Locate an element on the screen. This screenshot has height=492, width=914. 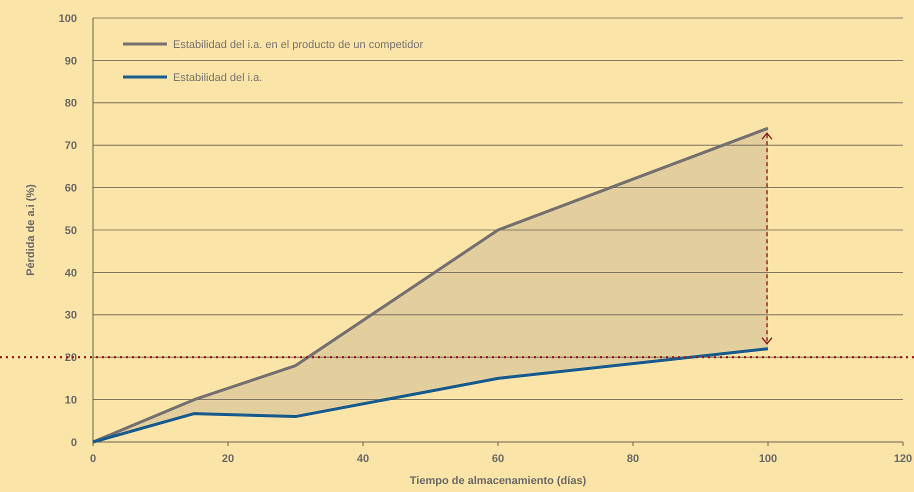
y-tick-label: 70 is located at coordinates (70, 146).